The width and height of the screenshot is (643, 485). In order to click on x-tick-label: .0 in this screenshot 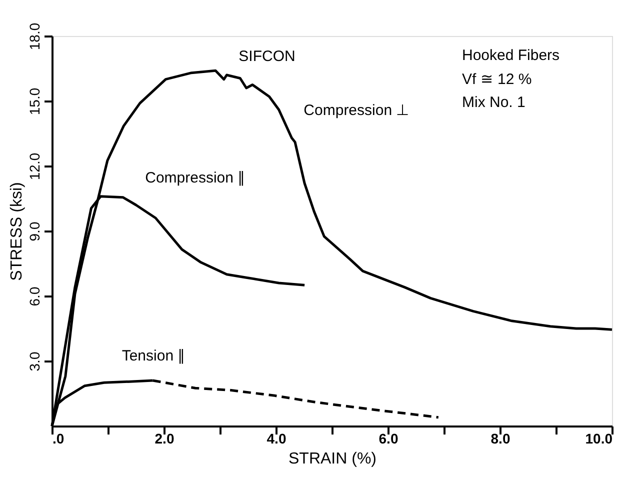, I will do `click(58, 438)`.